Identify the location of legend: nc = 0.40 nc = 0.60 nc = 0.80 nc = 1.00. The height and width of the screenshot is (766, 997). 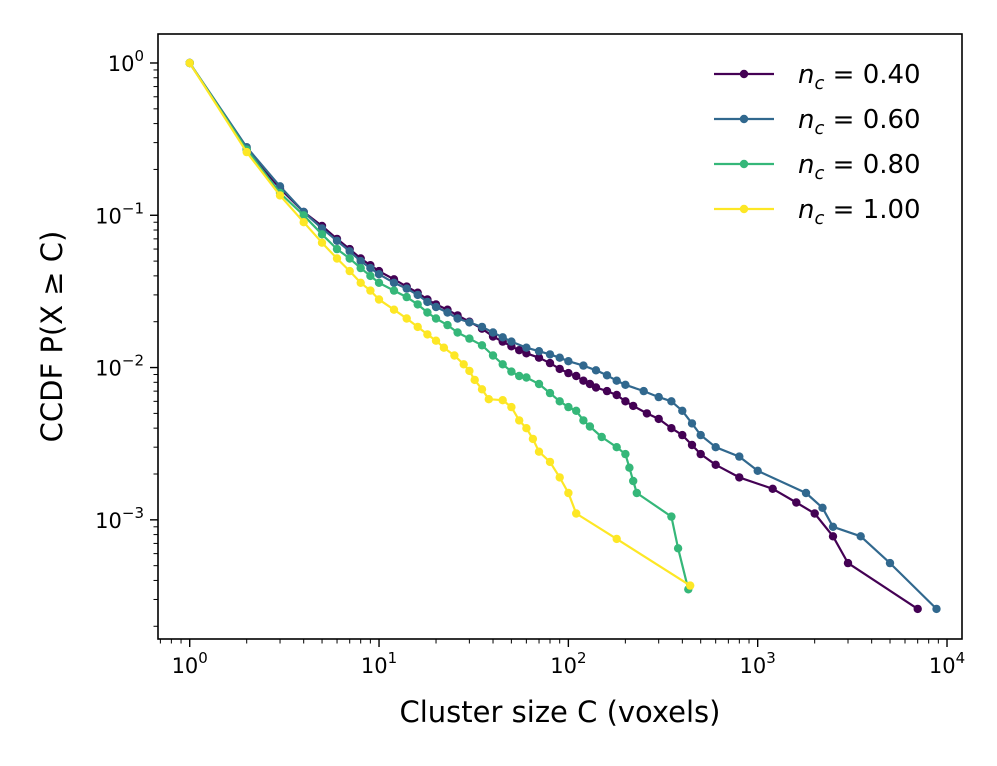
(817, 144).